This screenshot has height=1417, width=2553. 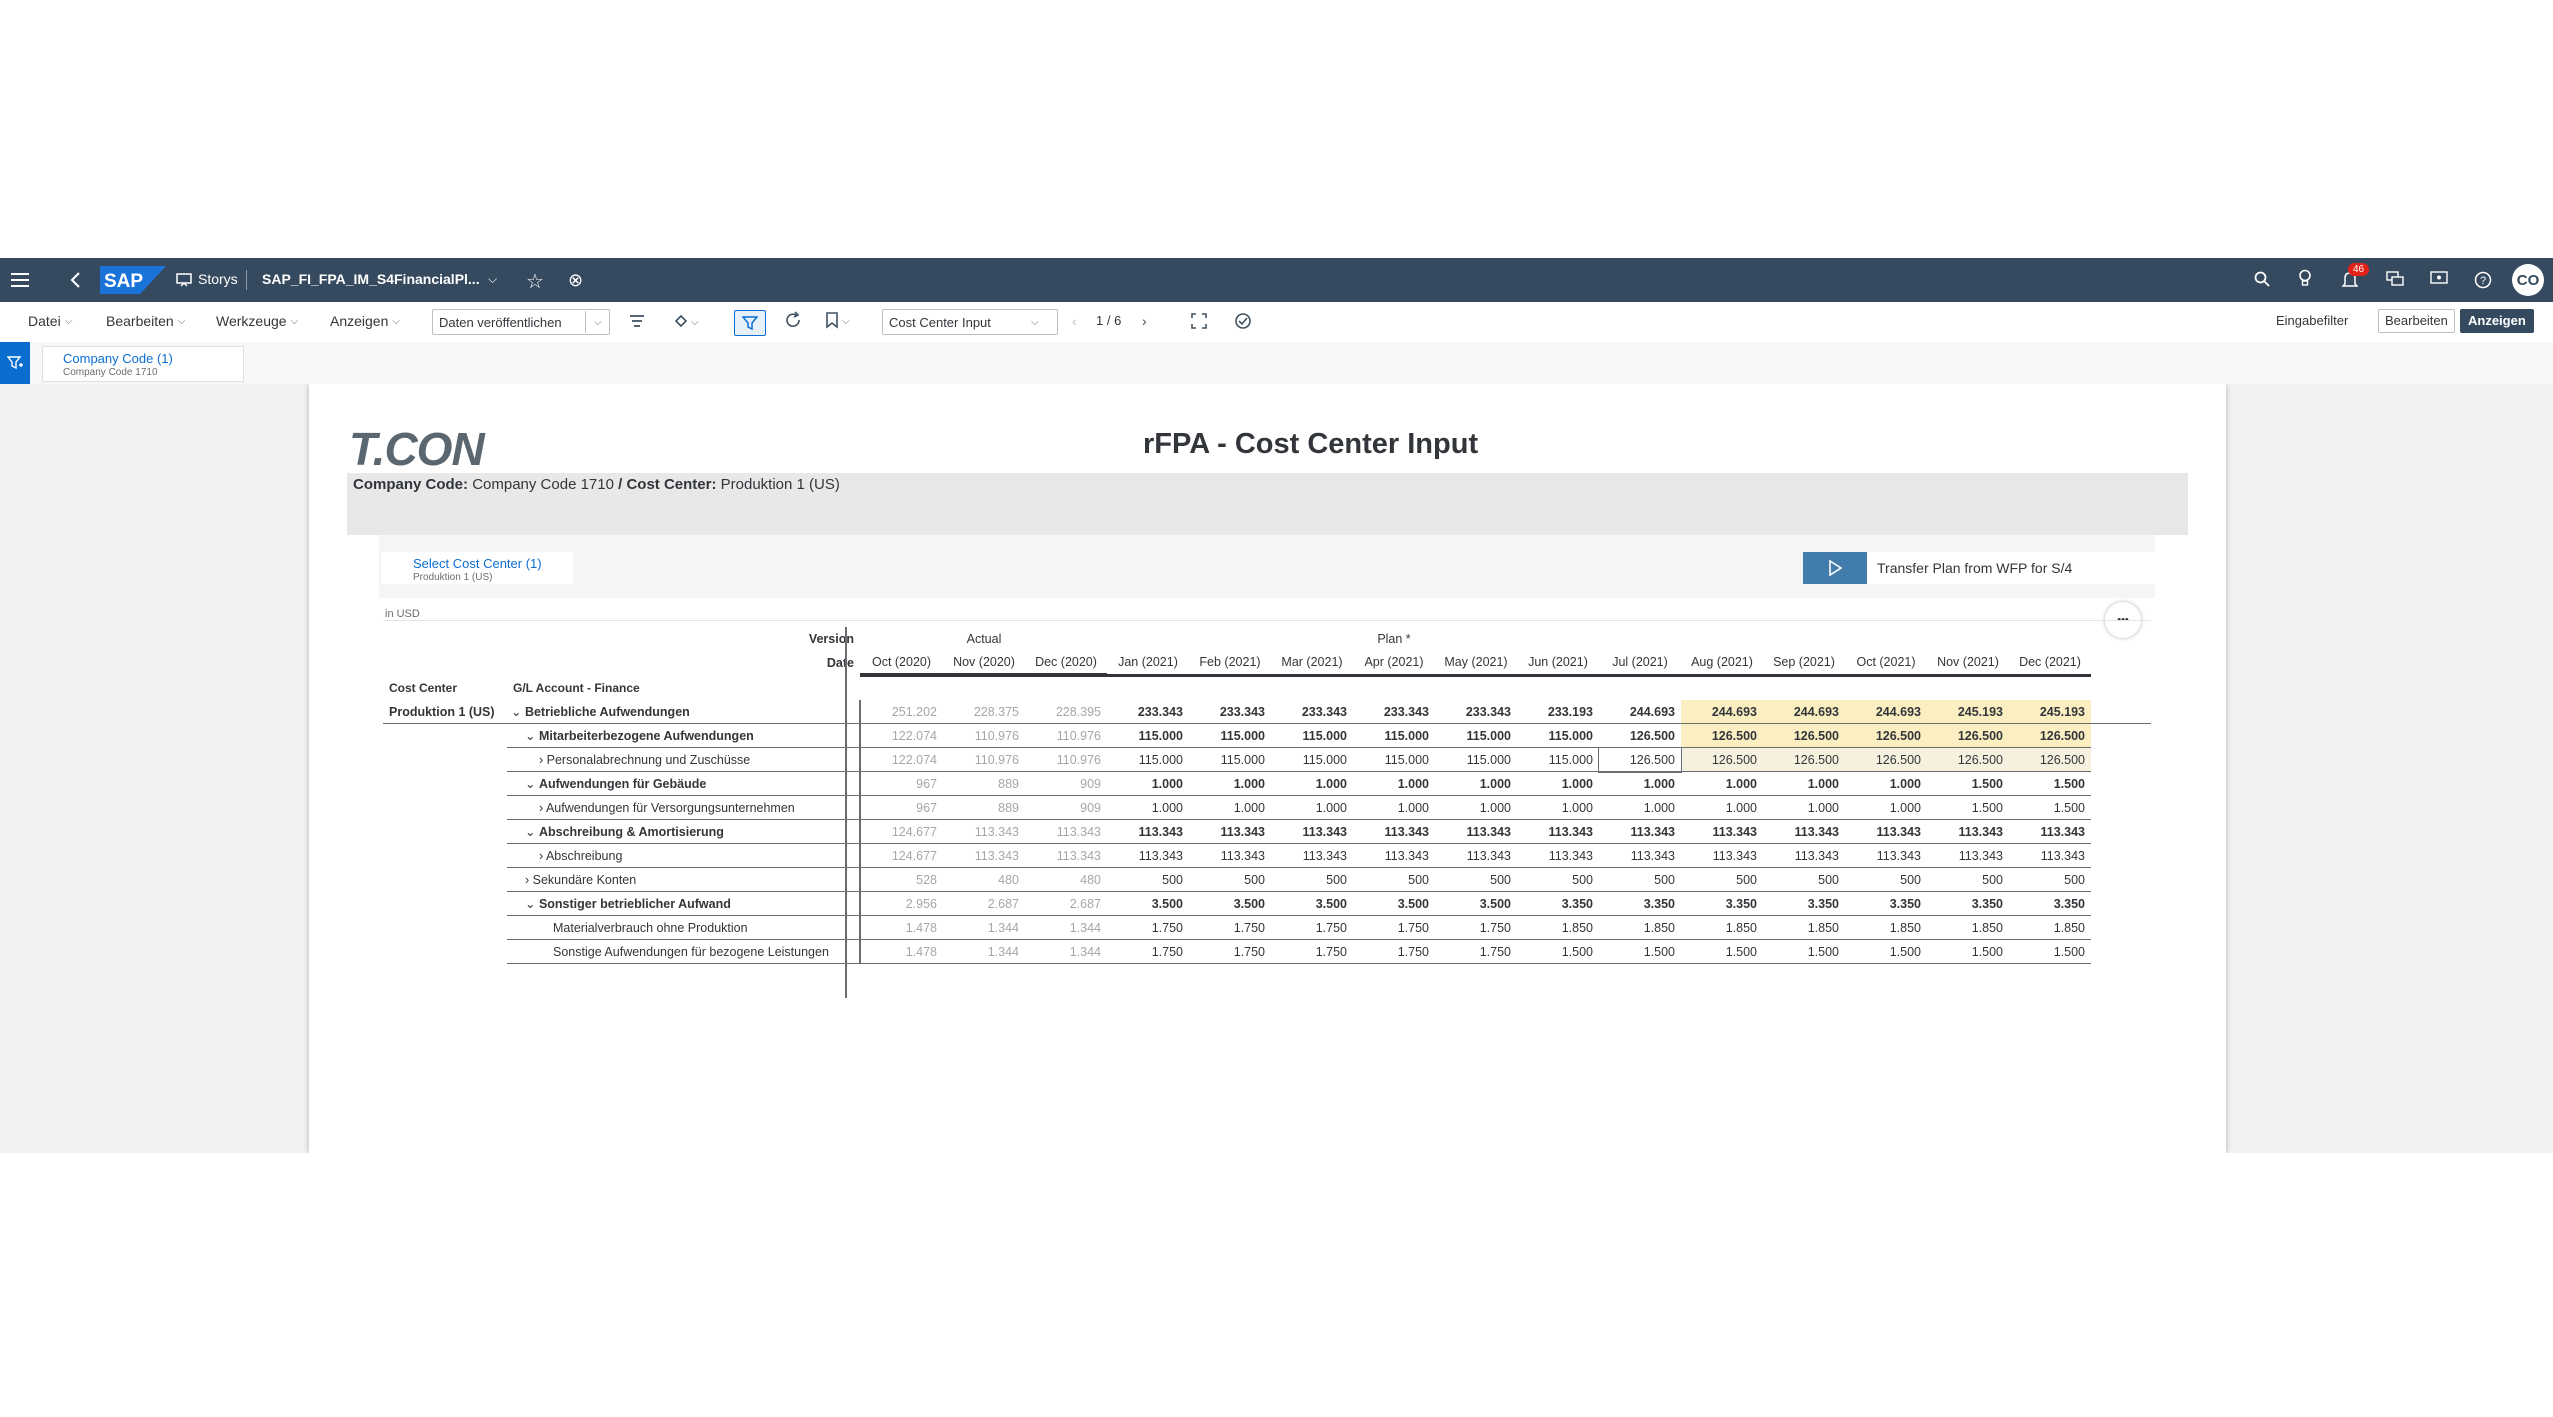 What do you see at coordinates (521, 322) in the screenshot?
I see `publish-data-button: Daten veröffentlichen ⌵` at bounding box center [521, 322].